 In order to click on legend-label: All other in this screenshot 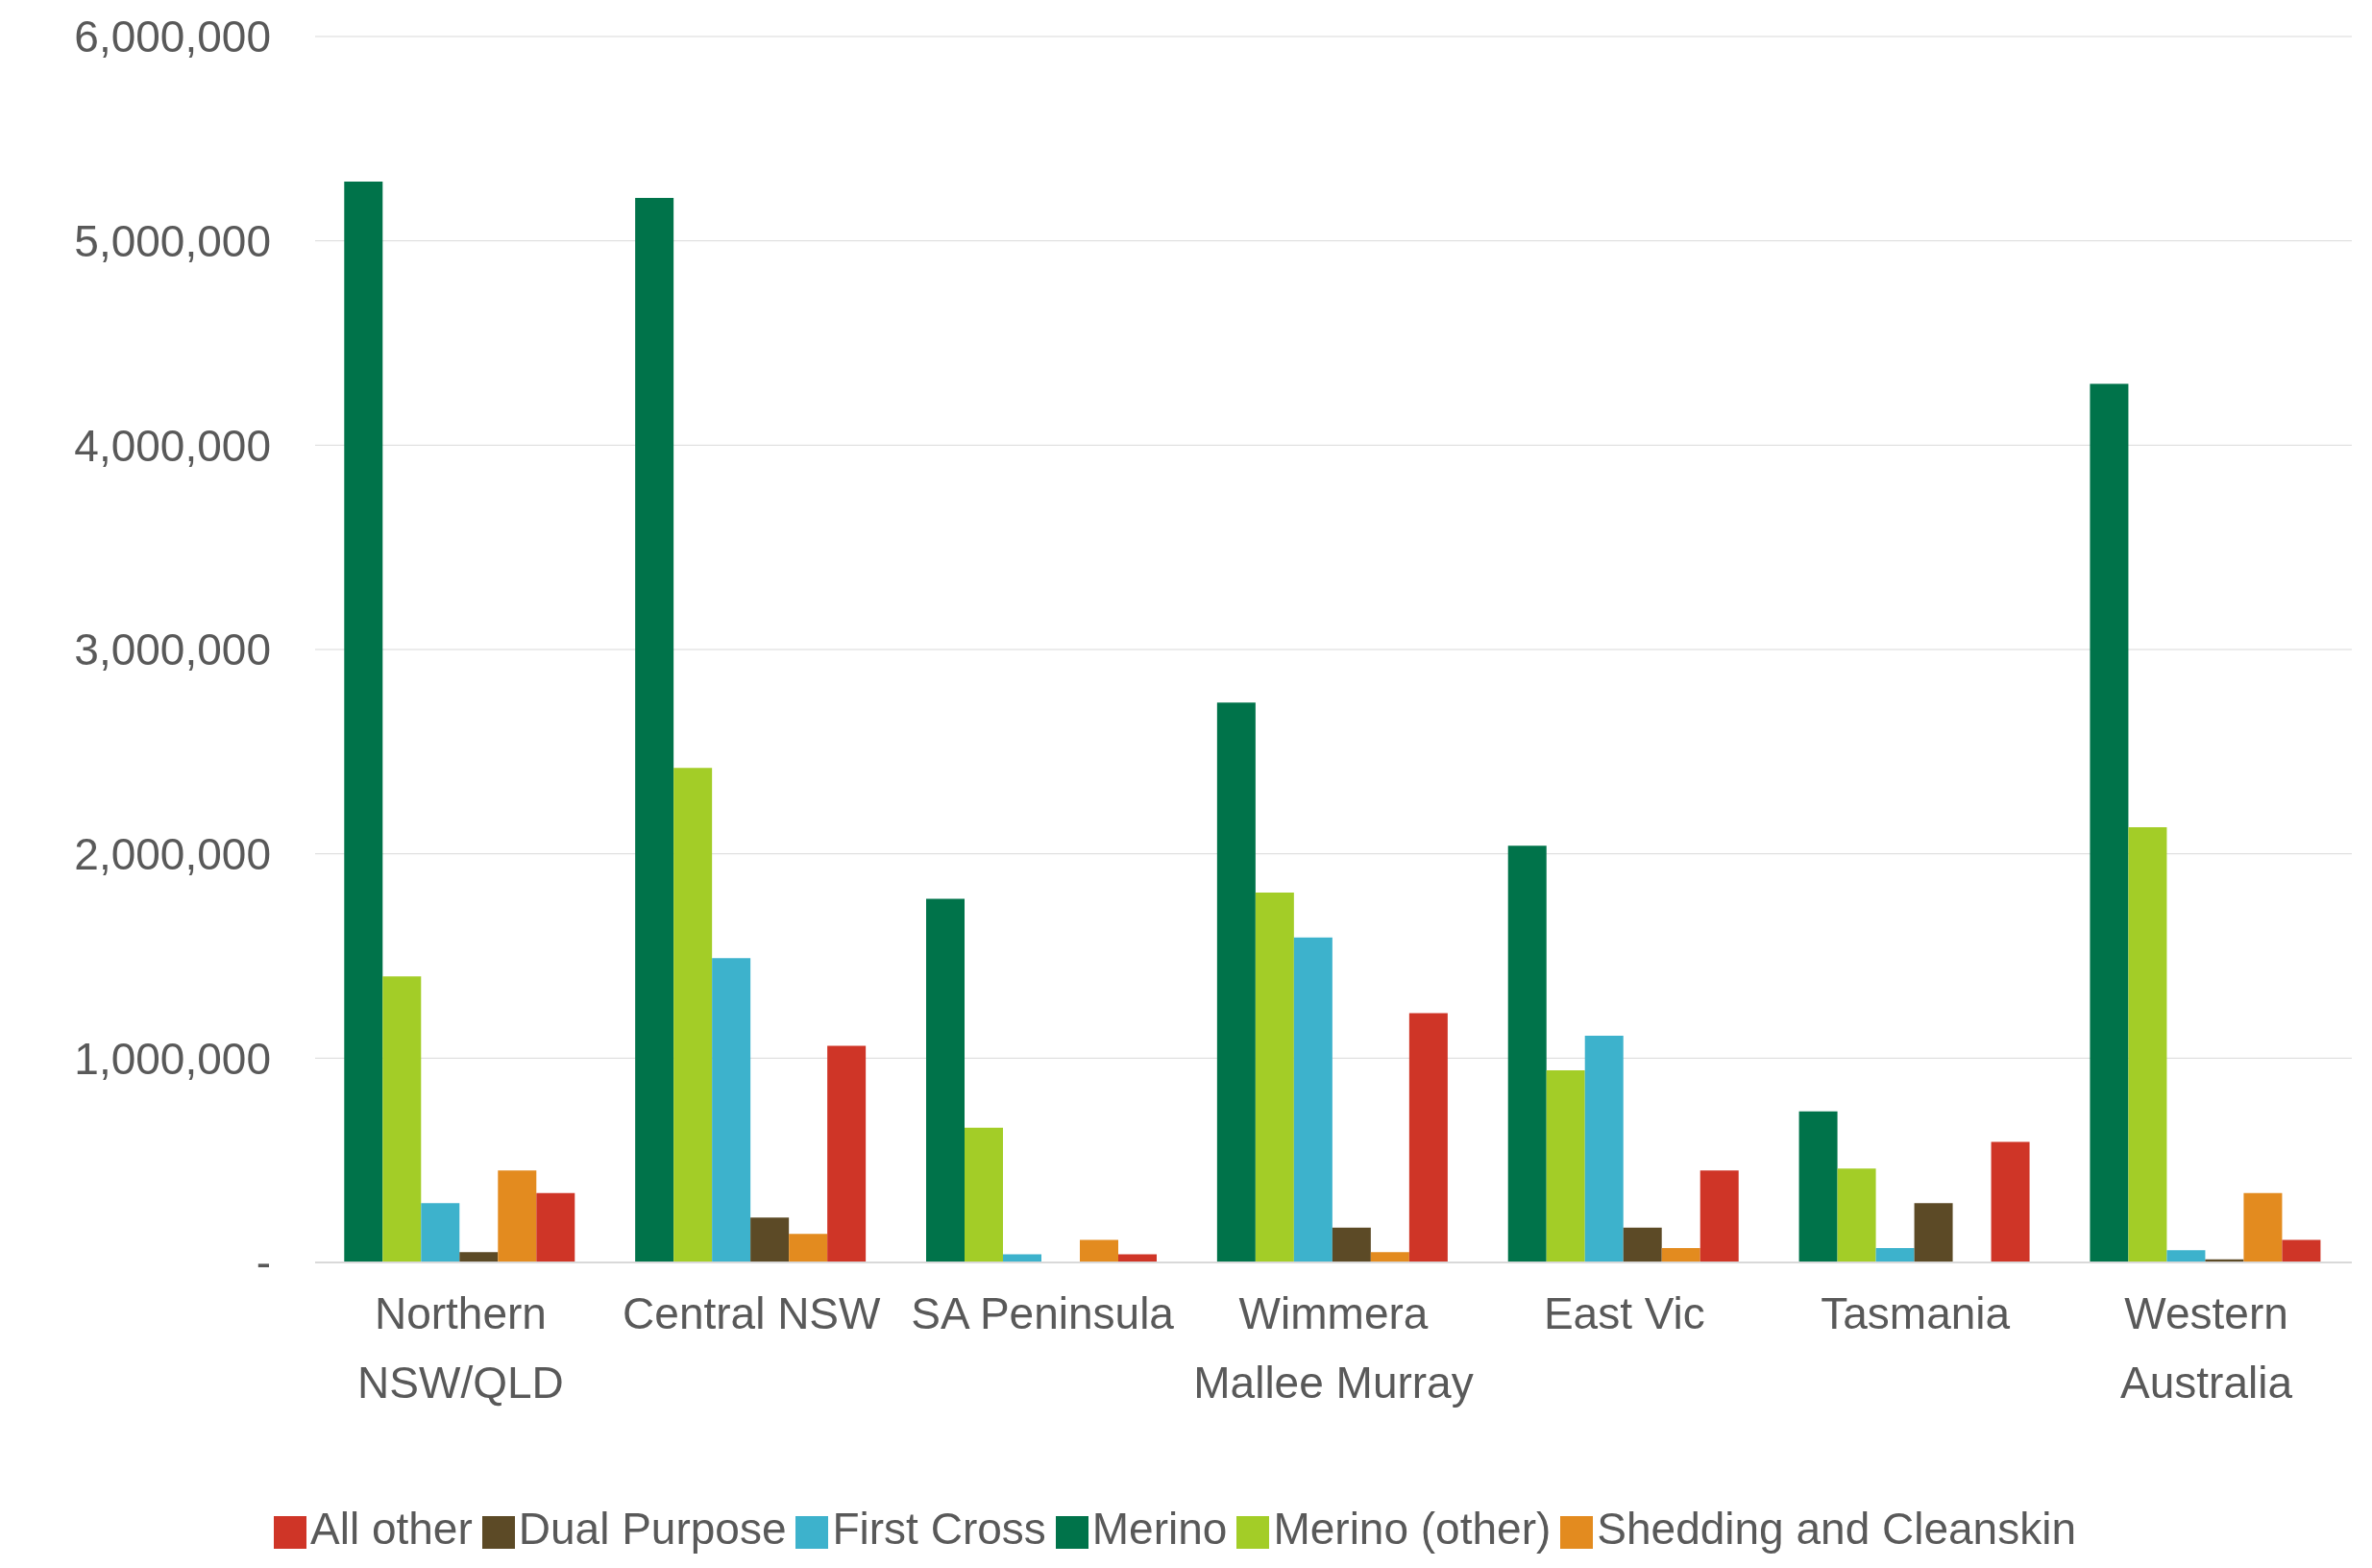, I will do `click(391, 1529)`.